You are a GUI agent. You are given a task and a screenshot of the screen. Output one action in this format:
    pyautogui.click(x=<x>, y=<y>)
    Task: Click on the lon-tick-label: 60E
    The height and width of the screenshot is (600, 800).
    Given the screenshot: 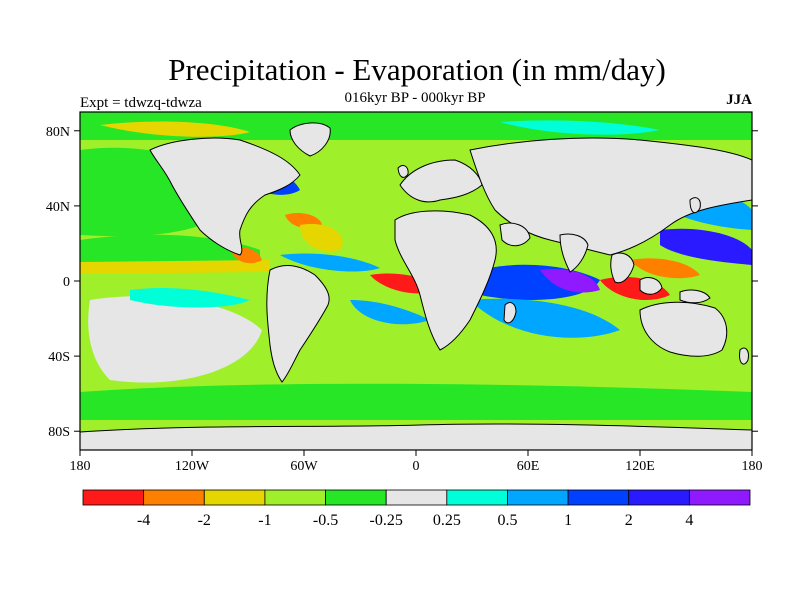 What is the action you would take?
    pyautogui.click(x=528, y=466)
    